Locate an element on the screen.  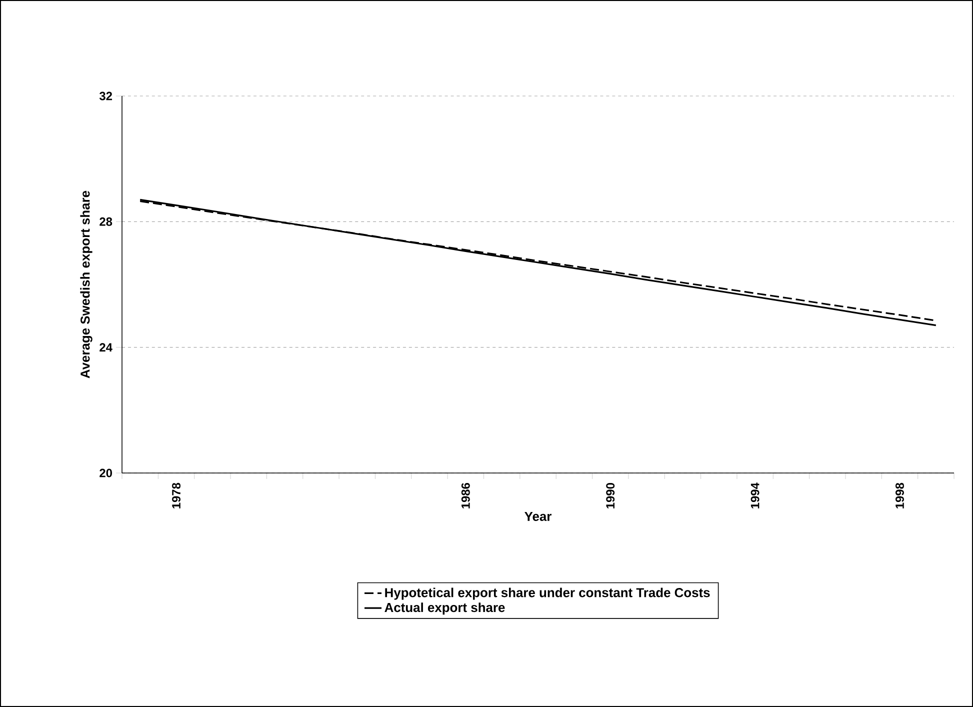
x-axis-title: Year is located at coordinates (538, 516).